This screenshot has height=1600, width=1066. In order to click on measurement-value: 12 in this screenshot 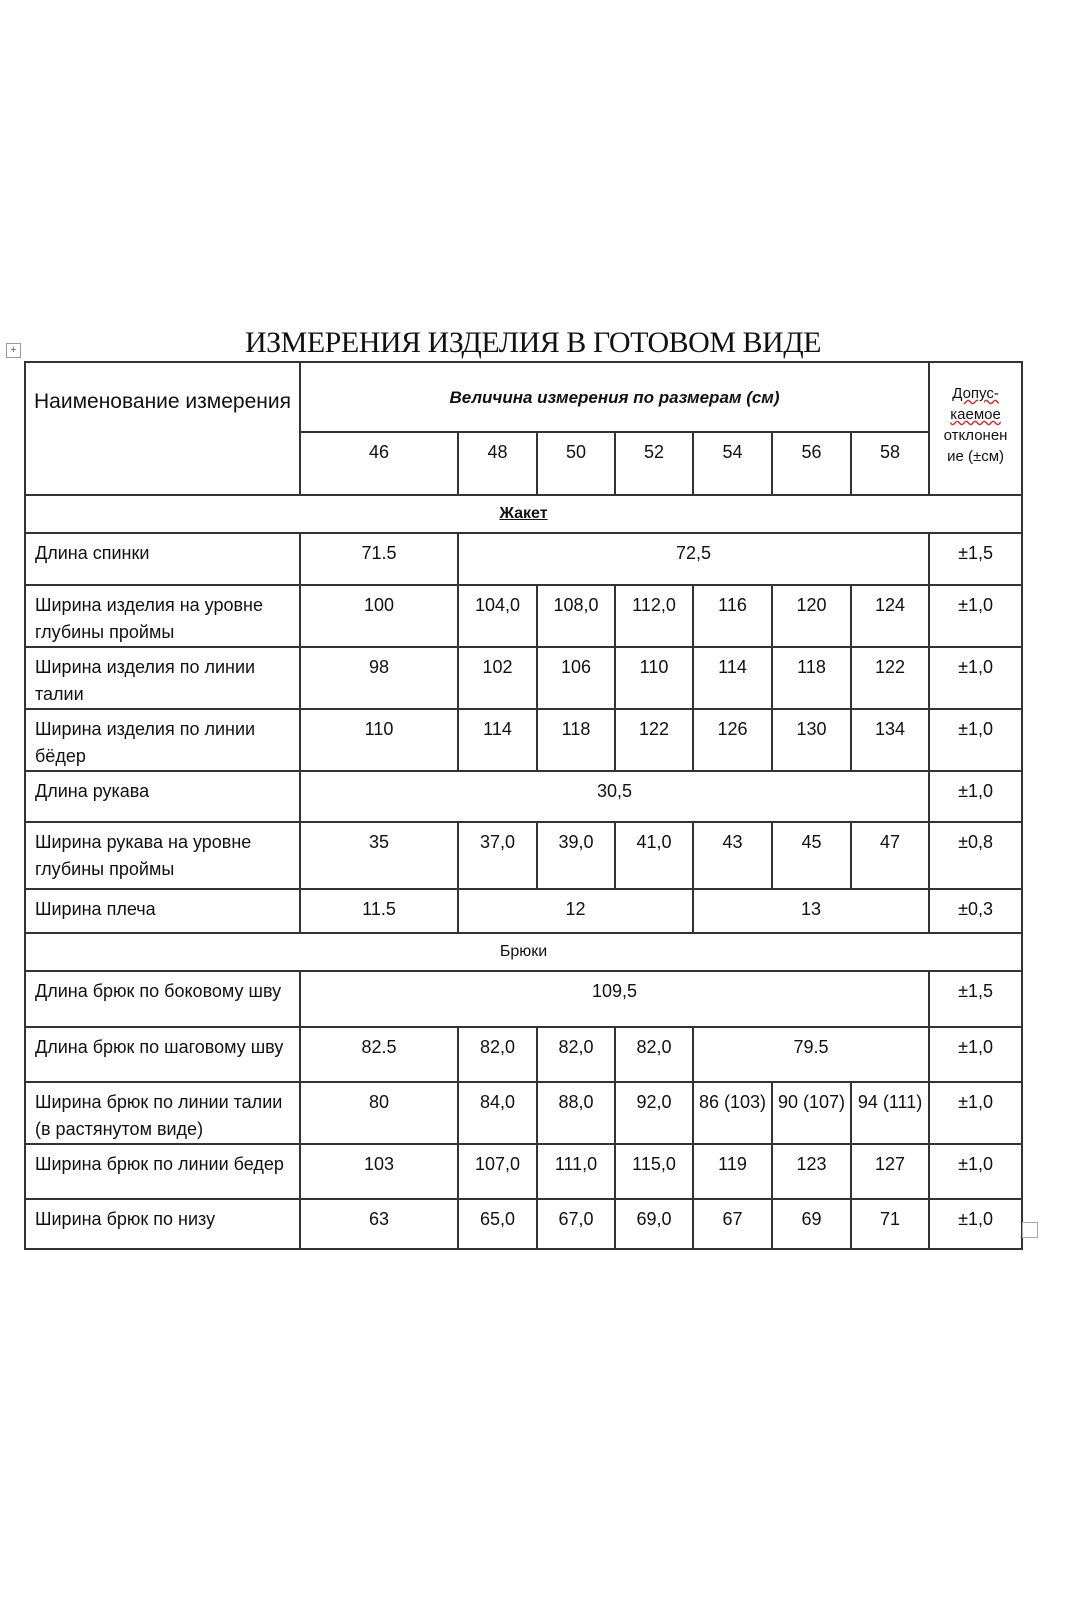, I will do `click(575, 911)`.